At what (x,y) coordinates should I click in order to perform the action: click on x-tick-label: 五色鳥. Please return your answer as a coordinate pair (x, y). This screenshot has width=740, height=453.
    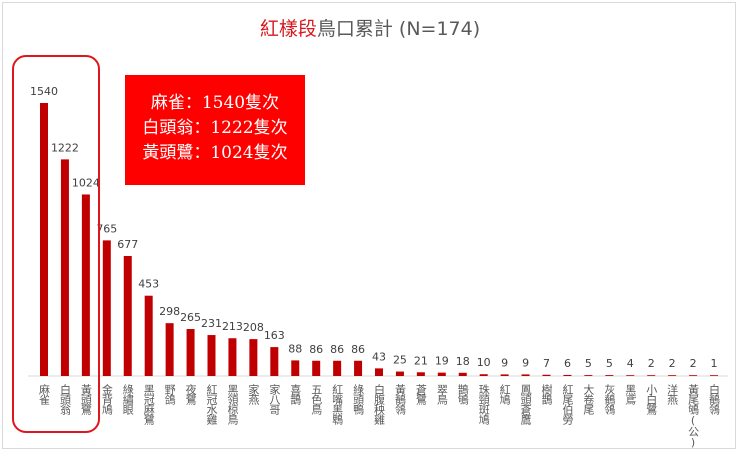
    Looking at the image, I should click on (316, 400).